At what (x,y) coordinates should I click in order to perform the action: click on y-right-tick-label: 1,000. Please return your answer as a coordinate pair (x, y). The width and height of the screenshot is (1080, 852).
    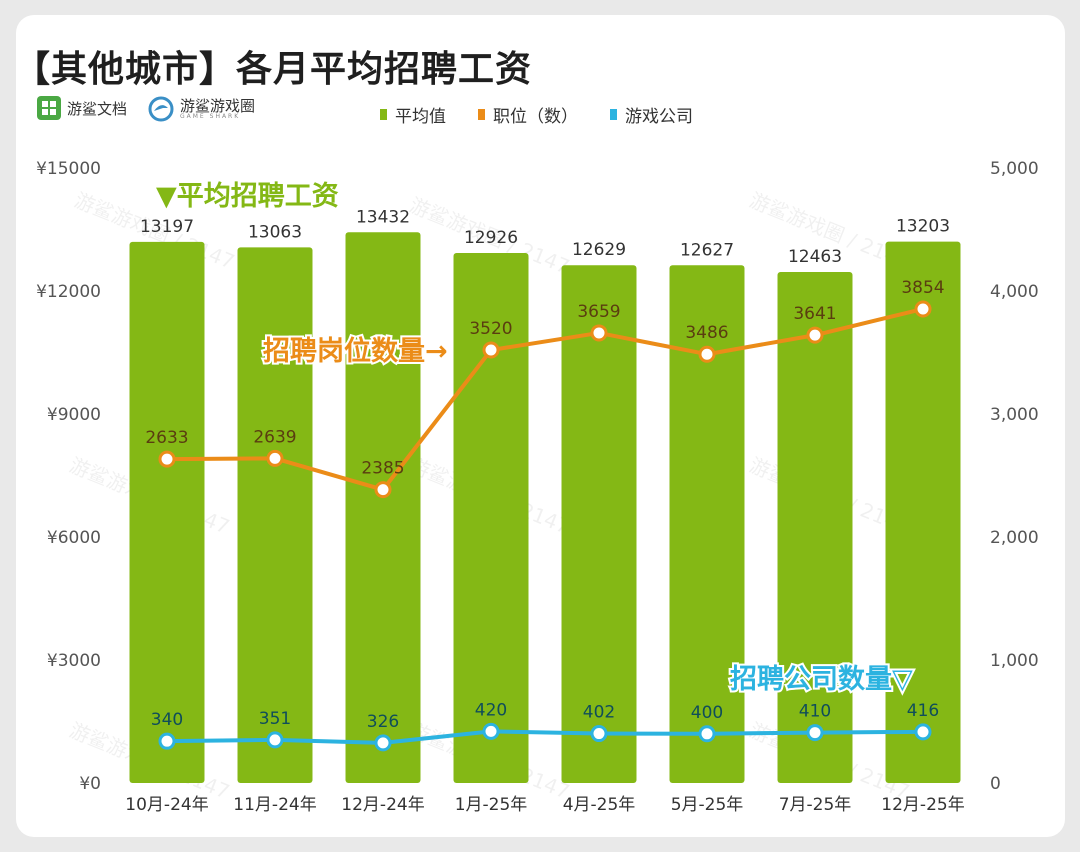
    Looking at the image, I should click on (1014, 661).